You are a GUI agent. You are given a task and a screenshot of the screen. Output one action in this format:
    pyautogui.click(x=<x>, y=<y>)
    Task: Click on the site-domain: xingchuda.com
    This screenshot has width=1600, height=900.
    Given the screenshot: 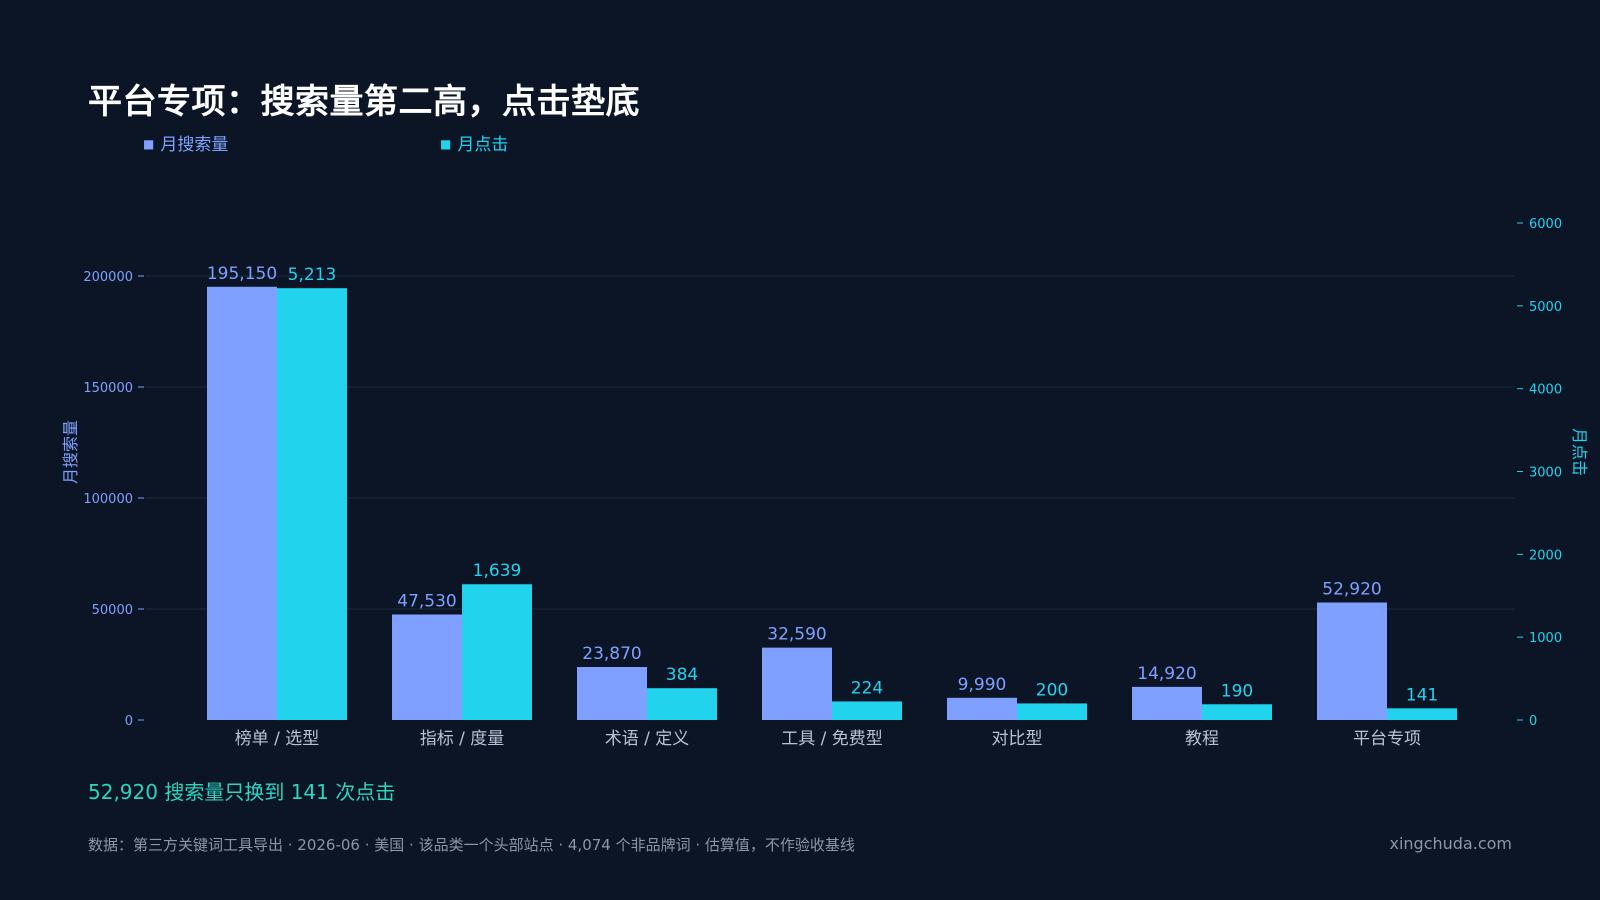 What is the action you would take?
    pyautogui.click(x=1450, y=843)
    